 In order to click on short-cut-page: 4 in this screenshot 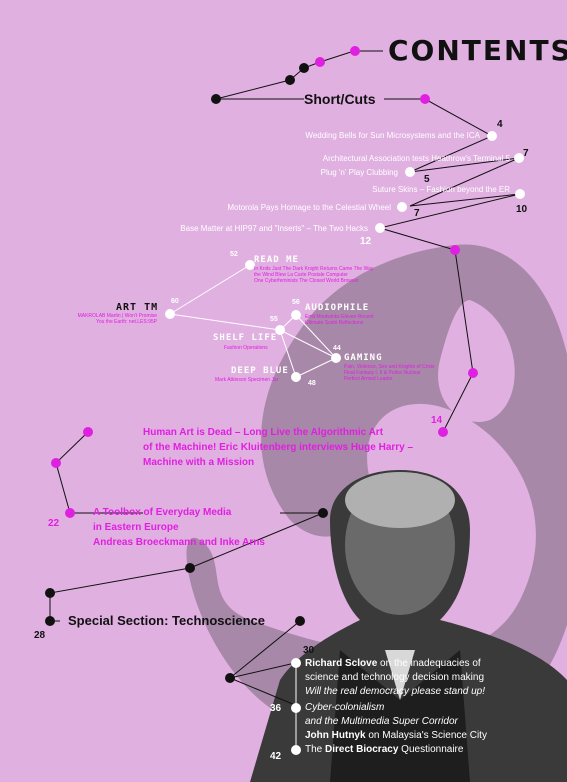, I will do `click(500, 124)`.